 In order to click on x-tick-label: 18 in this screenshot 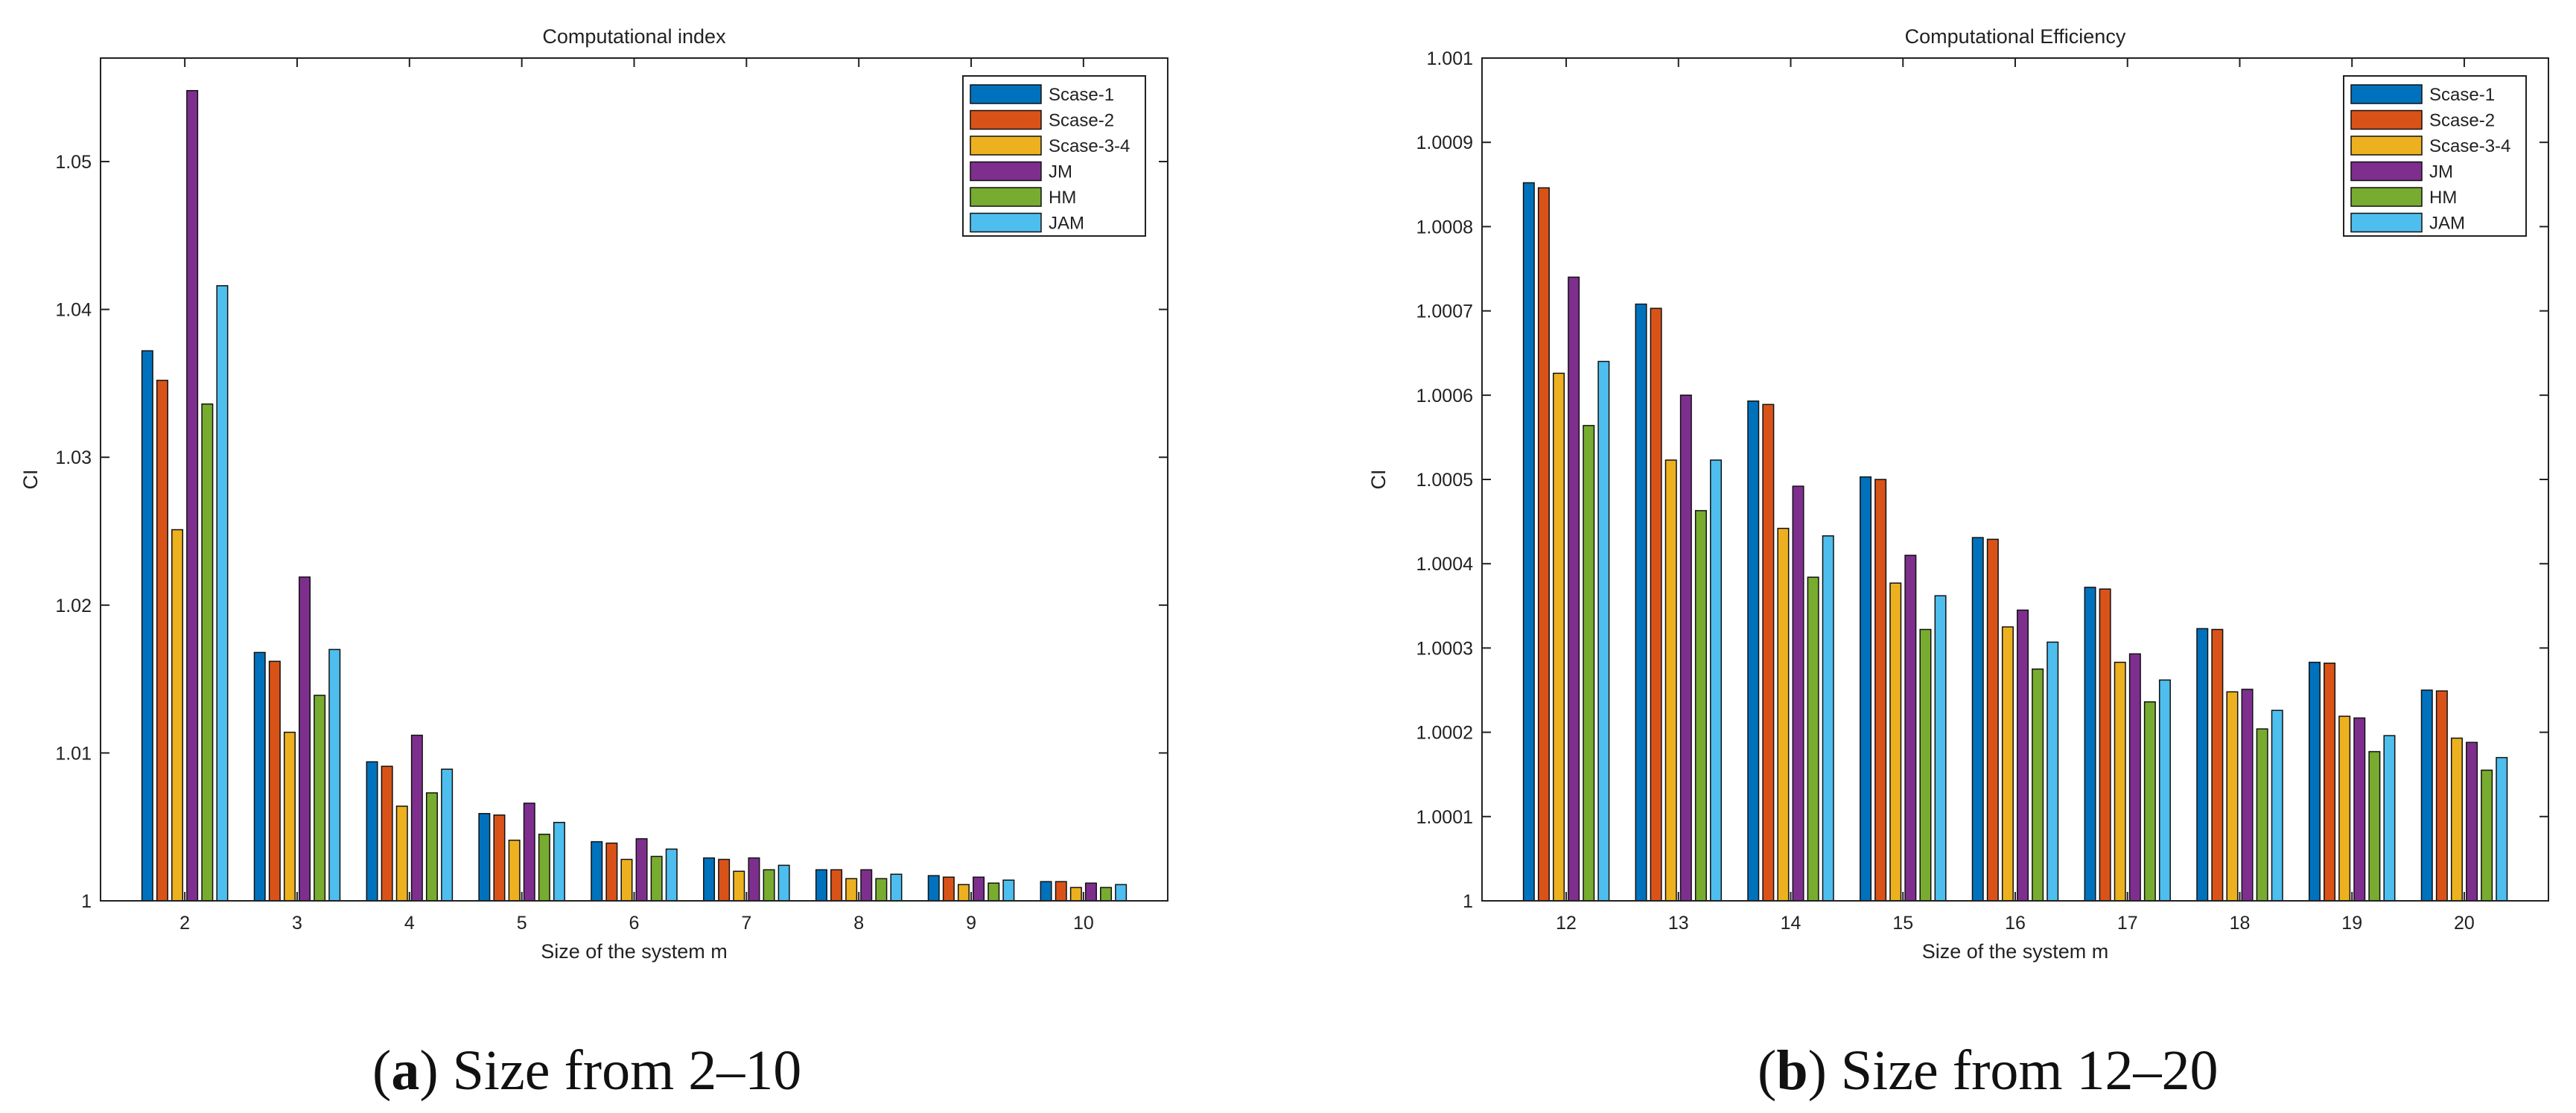, I will do `click(2240, 924)`.